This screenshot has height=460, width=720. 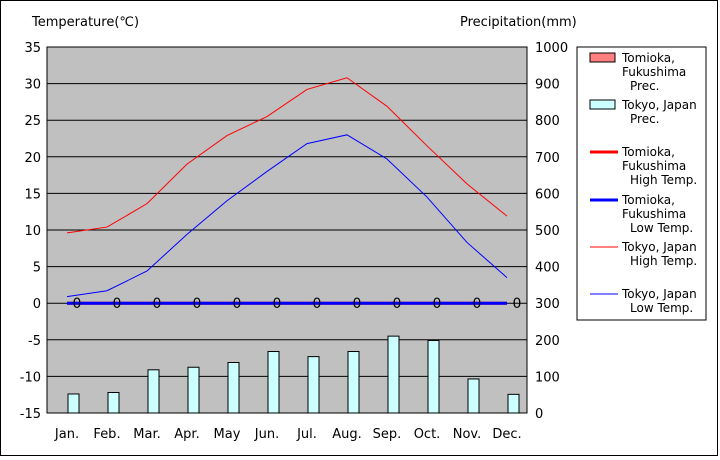 I want to click on left-tick-label: 20, so click(x=32, y=158).